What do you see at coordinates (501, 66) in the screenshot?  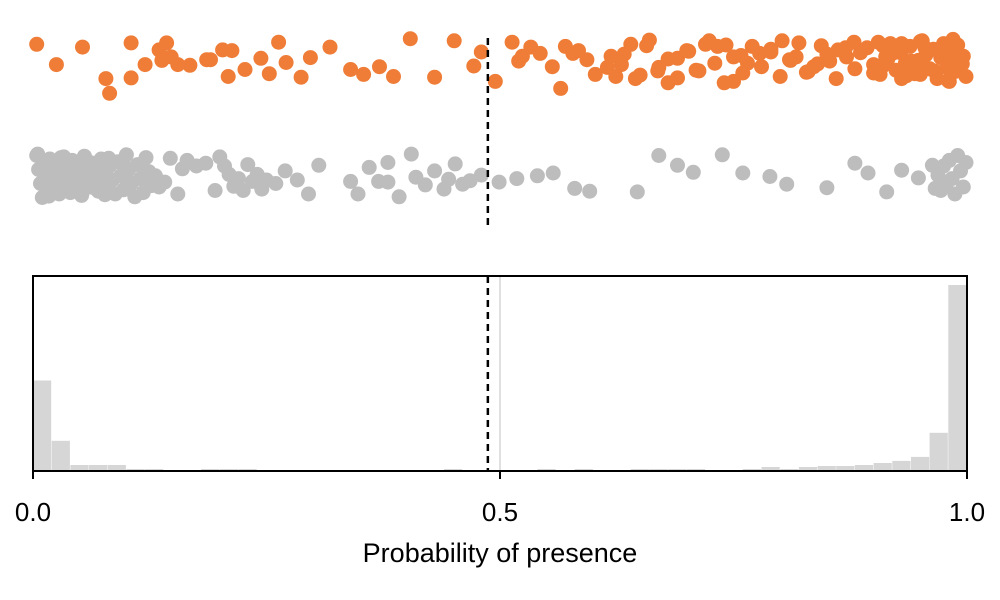 I see `positive-series` at bounding box center [501, 66].